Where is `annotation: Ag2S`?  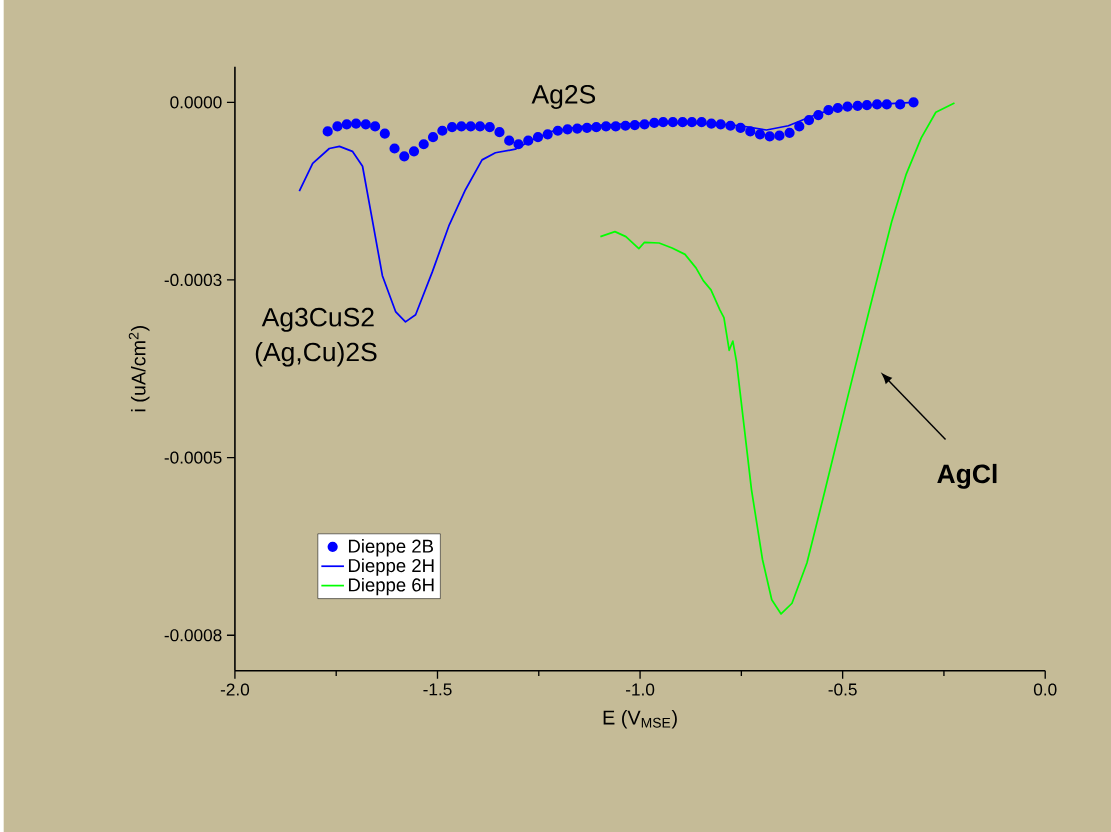 annotation: Ag2S is located at coordinates (563, 96).